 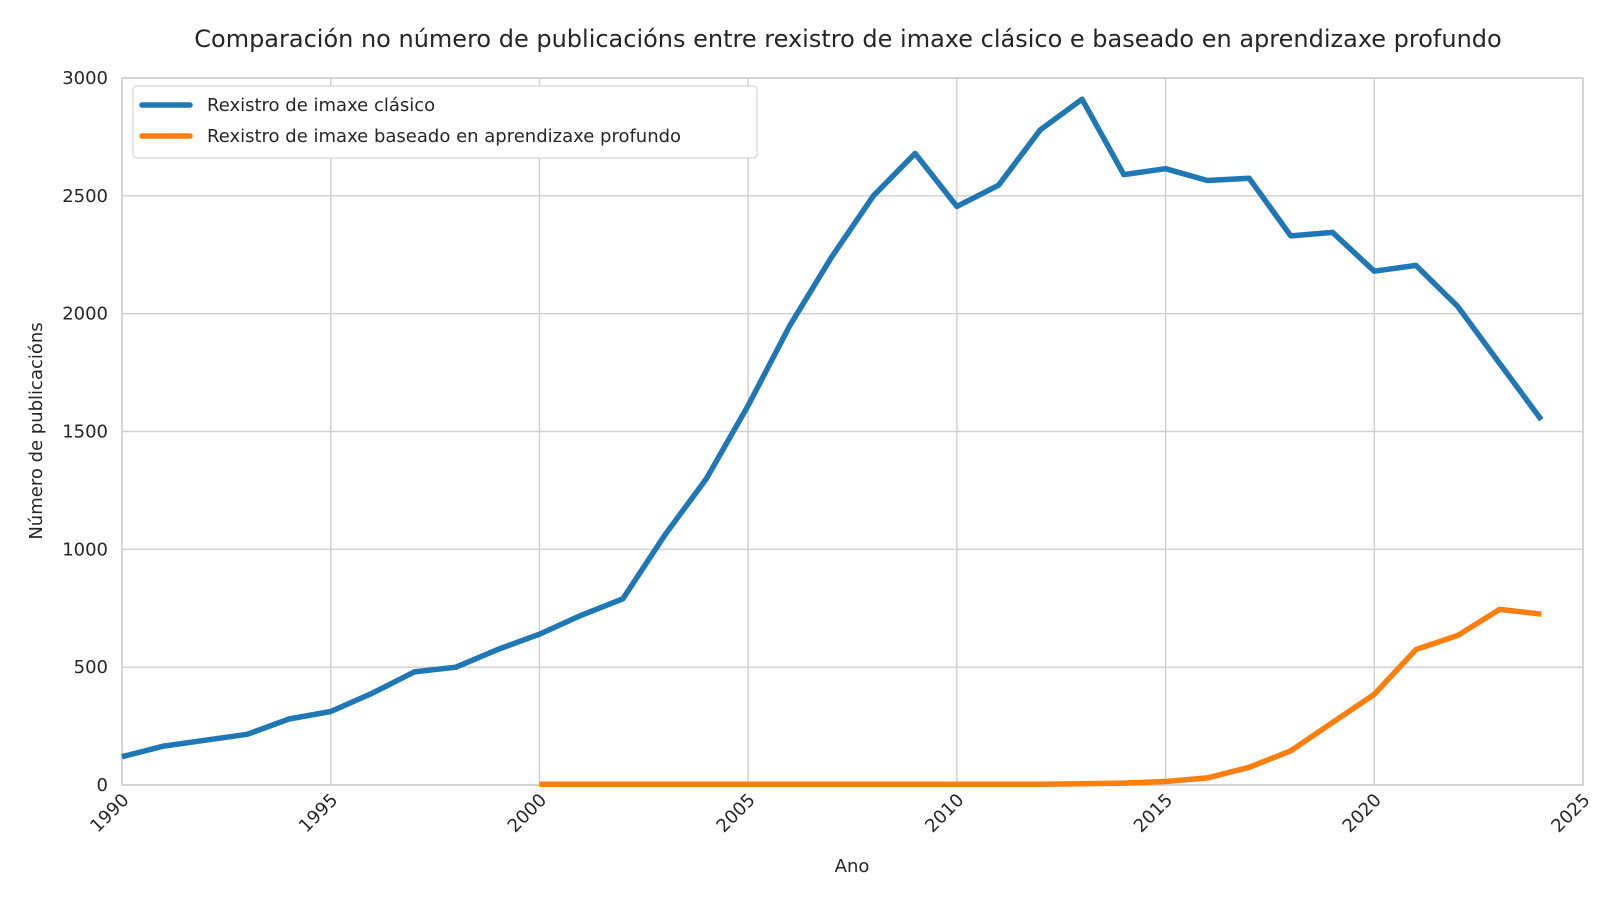 I want to click on y-tick-label: 500, so click(x=91, y=667).